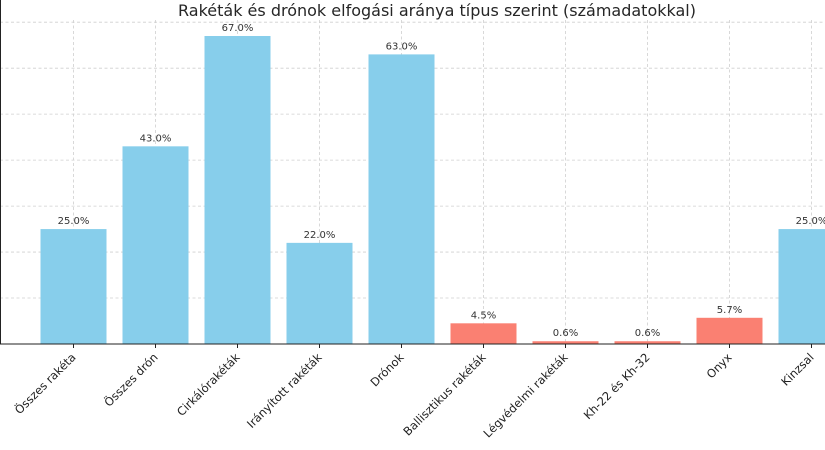  What do you see at coordinates (483, 315) in the screenshot?
I see `bar-value-label: 4.5%` at bounding box center [483, 315].